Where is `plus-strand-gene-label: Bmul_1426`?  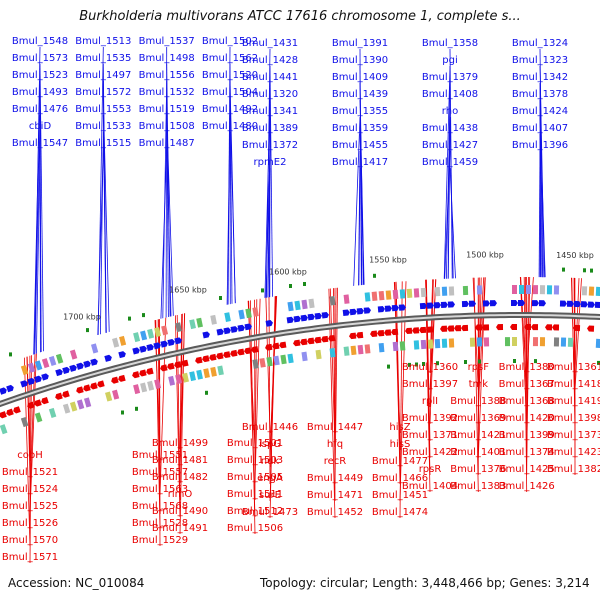
plus-strand-gene-label: Bmul_1426 is located at coordinates (527, 486).